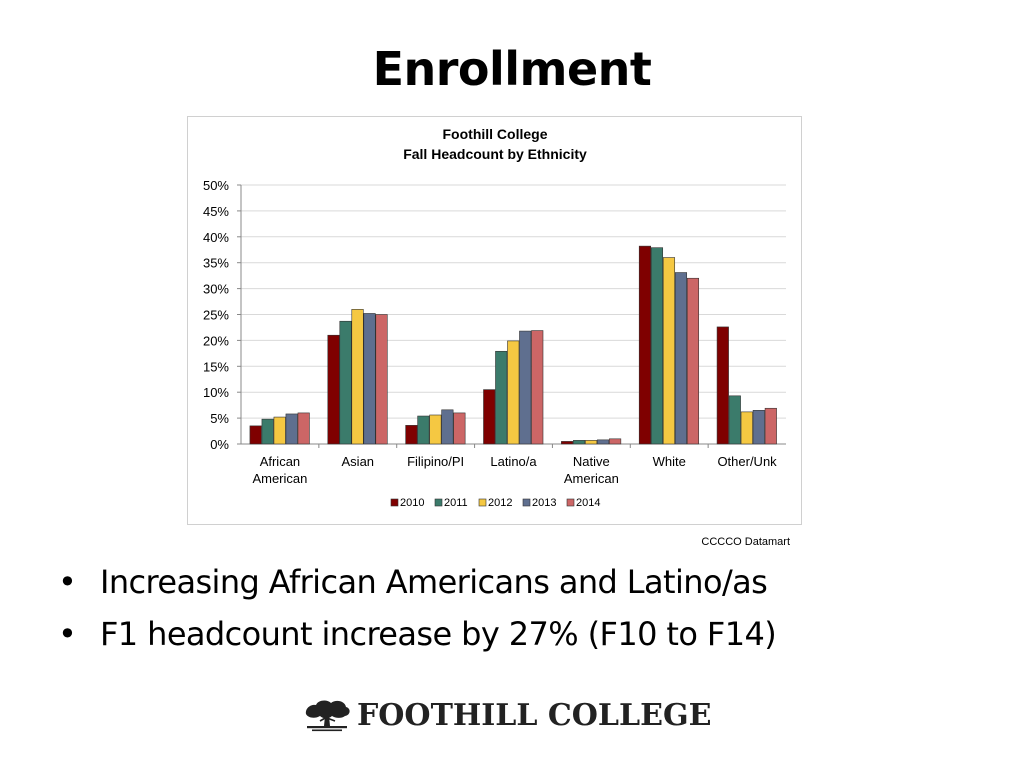 This screenshot has height=768, width=1024. Describe the element at coordinates (603, 442) in the screenshot. I see `bar-2013-native-american` at that location.